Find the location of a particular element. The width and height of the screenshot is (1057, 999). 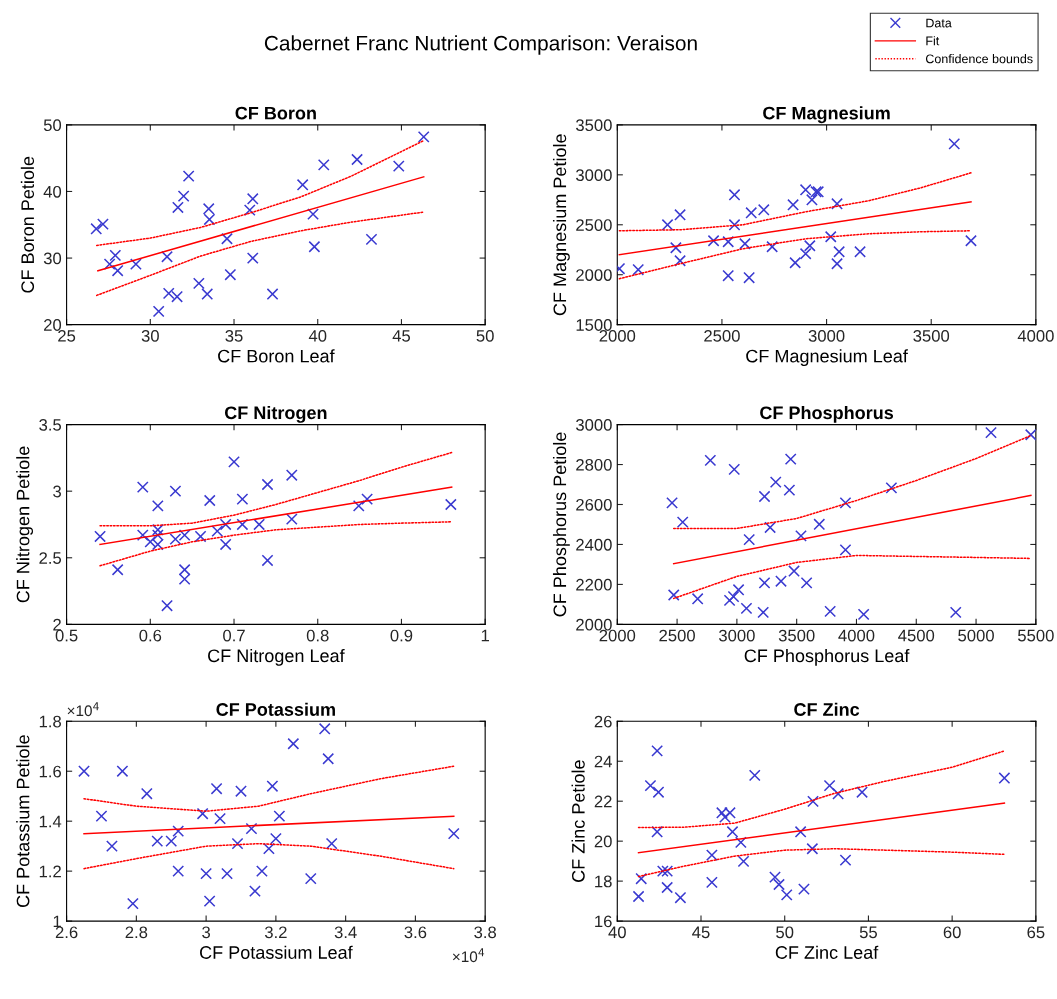

text: Cabernet Franc Nutrient Comparison: Veraison is located at coordinates (480, 45).